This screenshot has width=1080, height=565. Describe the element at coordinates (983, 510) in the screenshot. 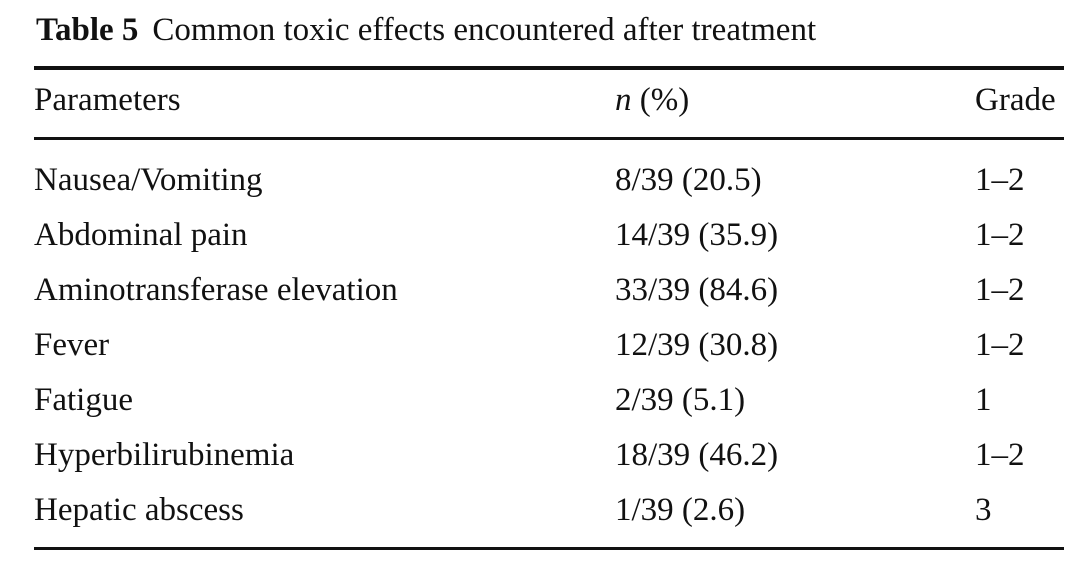

I see `row-grade: 3` at that location.